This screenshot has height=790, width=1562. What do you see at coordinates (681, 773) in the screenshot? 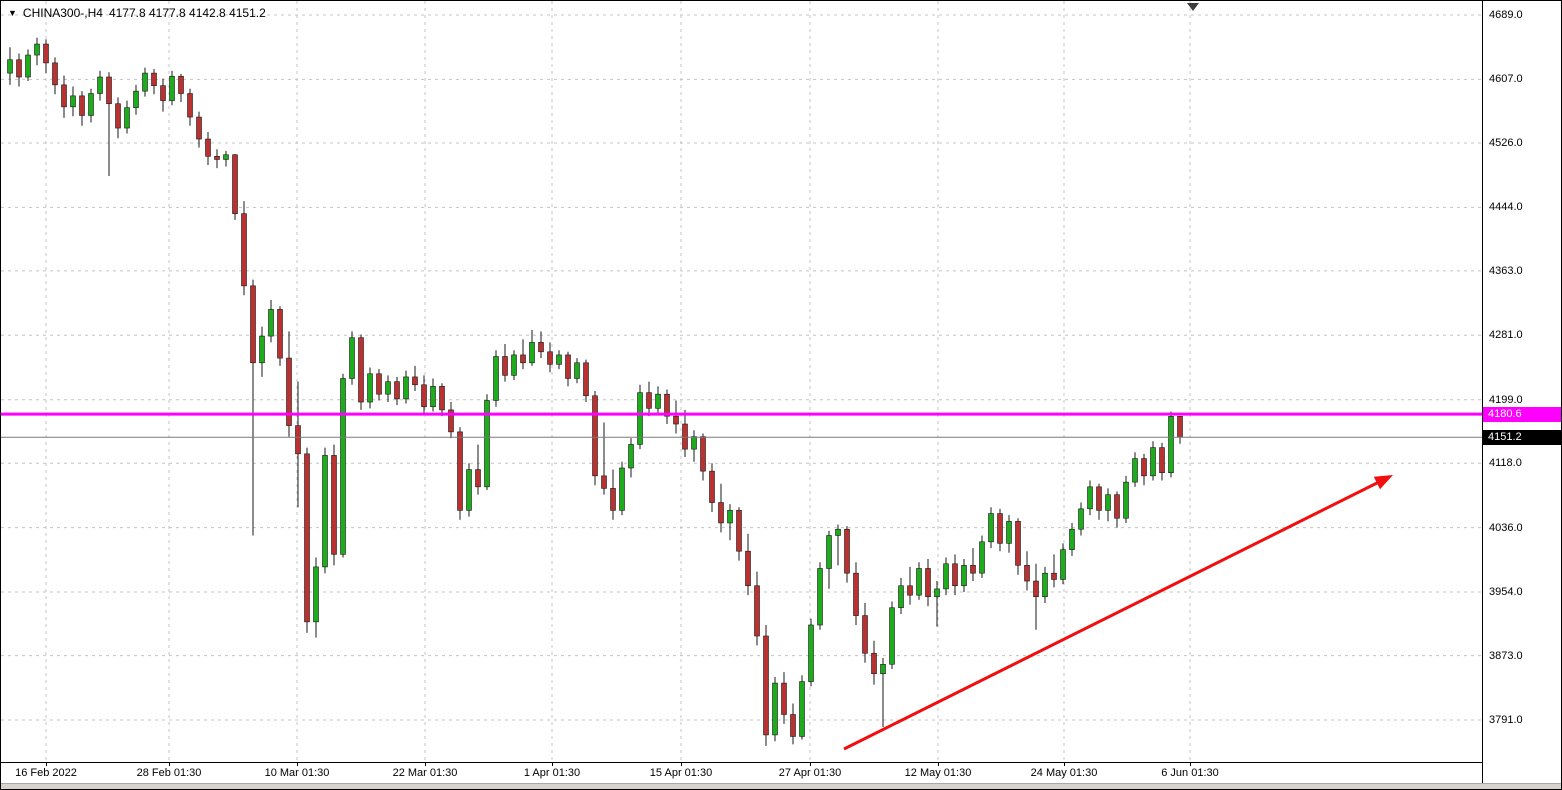
I see `time-tick-label: 15 Apr 01:30` at bounding box center [681, 773].